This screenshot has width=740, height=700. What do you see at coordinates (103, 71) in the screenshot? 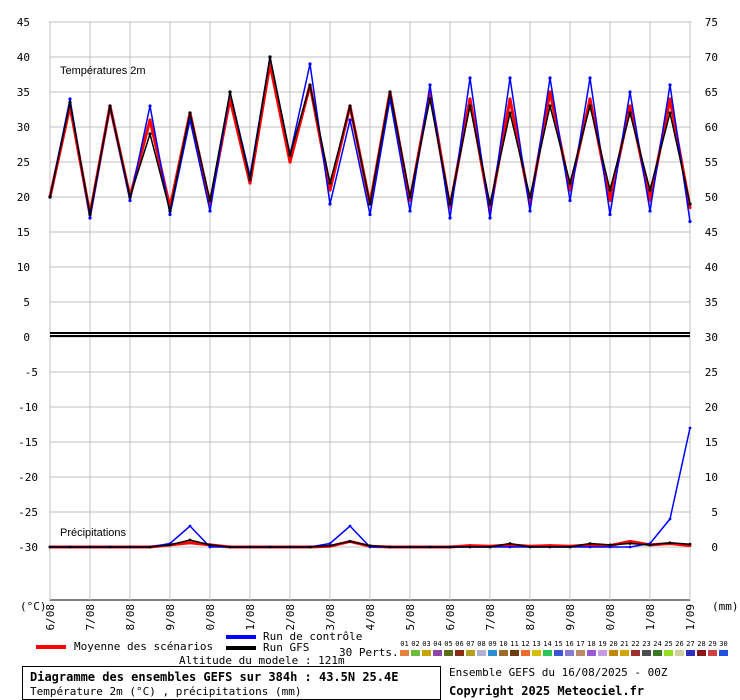
I see `temperature-panel-label: Températures 2m` at bounding box center [103, 71].